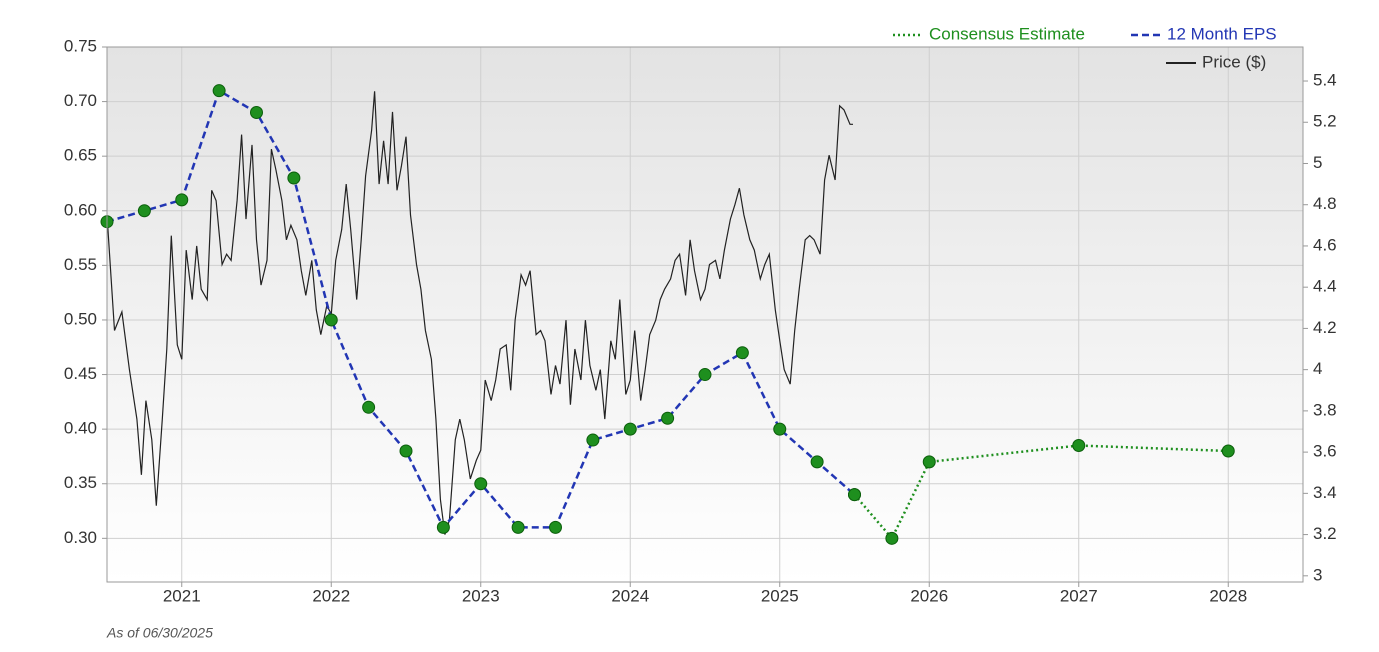 Image resolution: width=1379 pixels, height=652 pixels. I want to click on y2-tick-label: 5.4, so click(1325, 80).